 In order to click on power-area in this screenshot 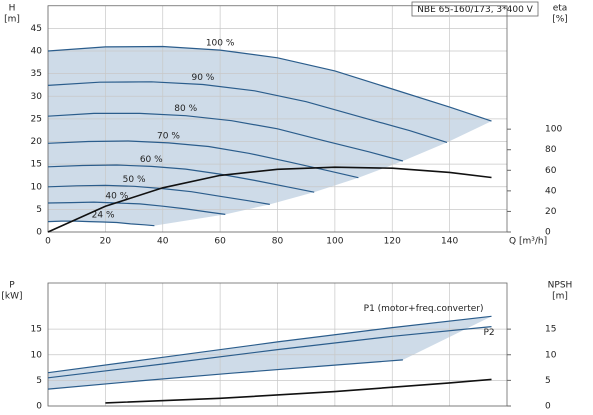, I will do `click(270, 353)`.